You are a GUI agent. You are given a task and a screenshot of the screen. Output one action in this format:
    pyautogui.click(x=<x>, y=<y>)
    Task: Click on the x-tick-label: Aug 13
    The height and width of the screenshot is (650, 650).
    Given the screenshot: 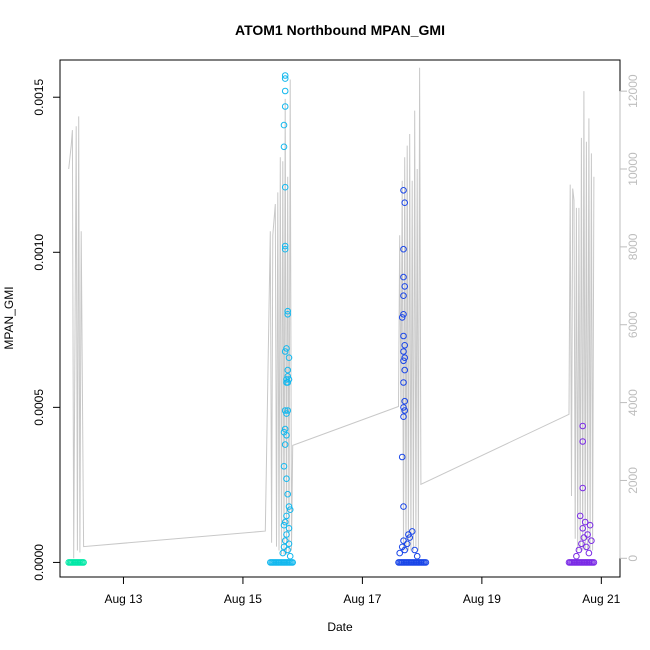 What is the action you would take?
    pyautogui.click(x=123, y=599)
    